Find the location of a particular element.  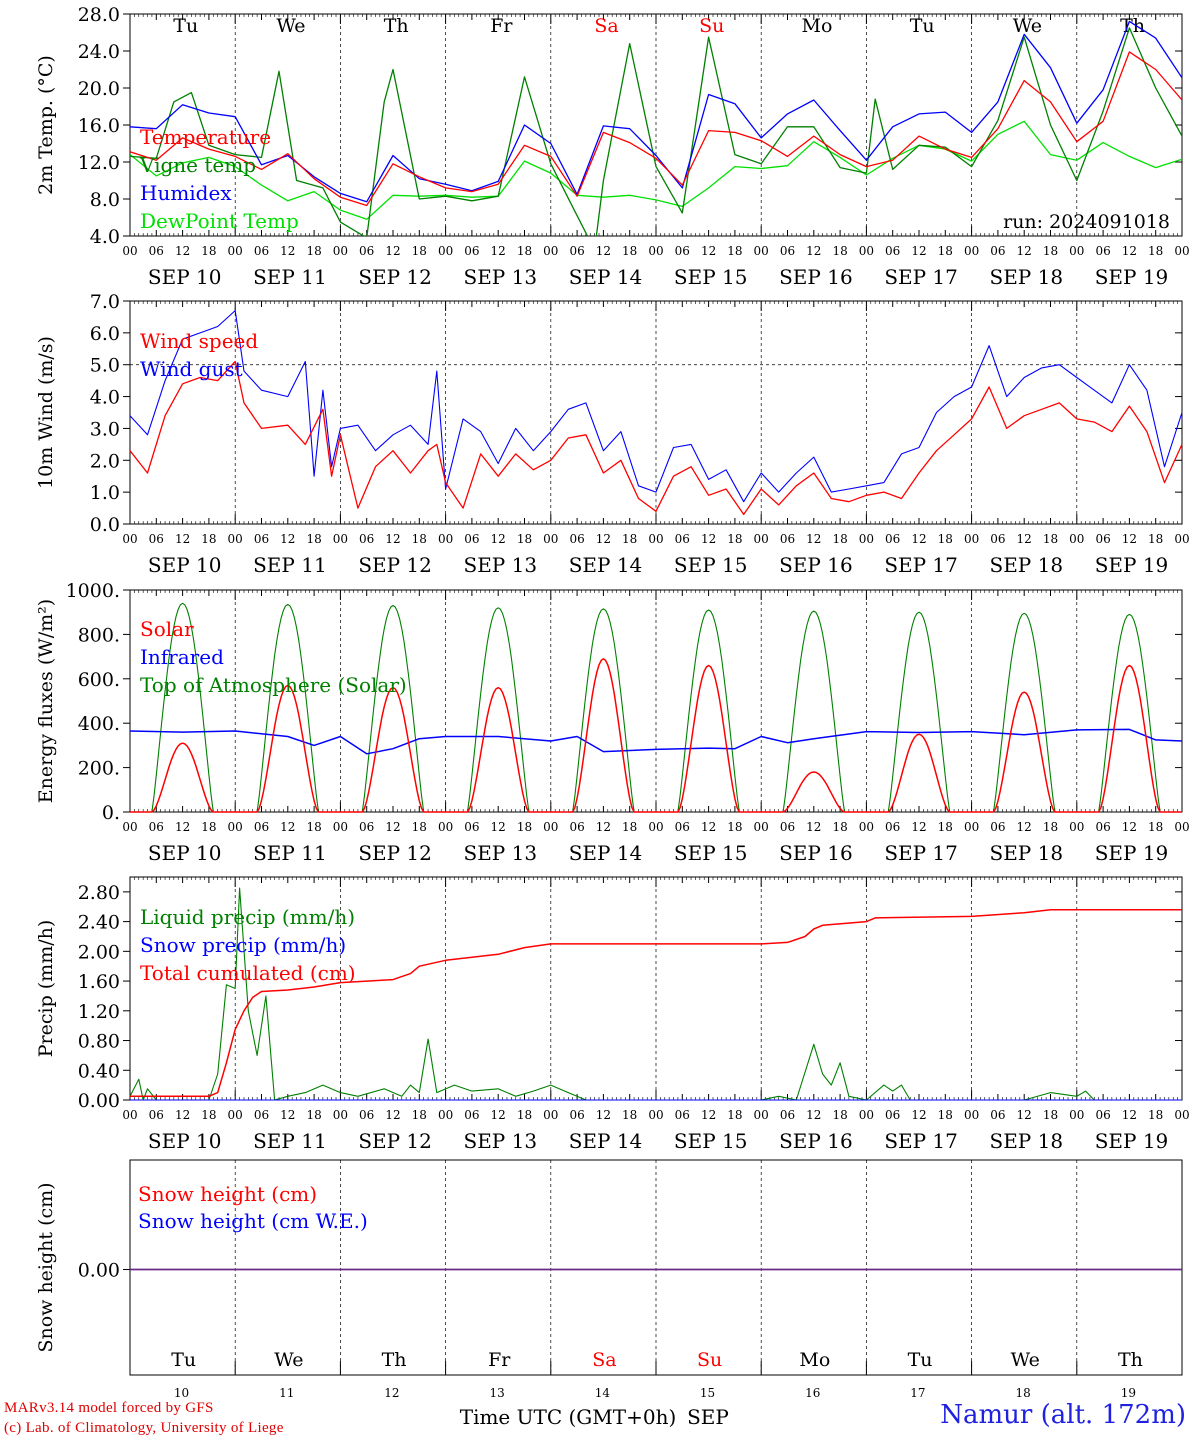

y-tick-label: 6.0 is located at coordinates (105, 334).